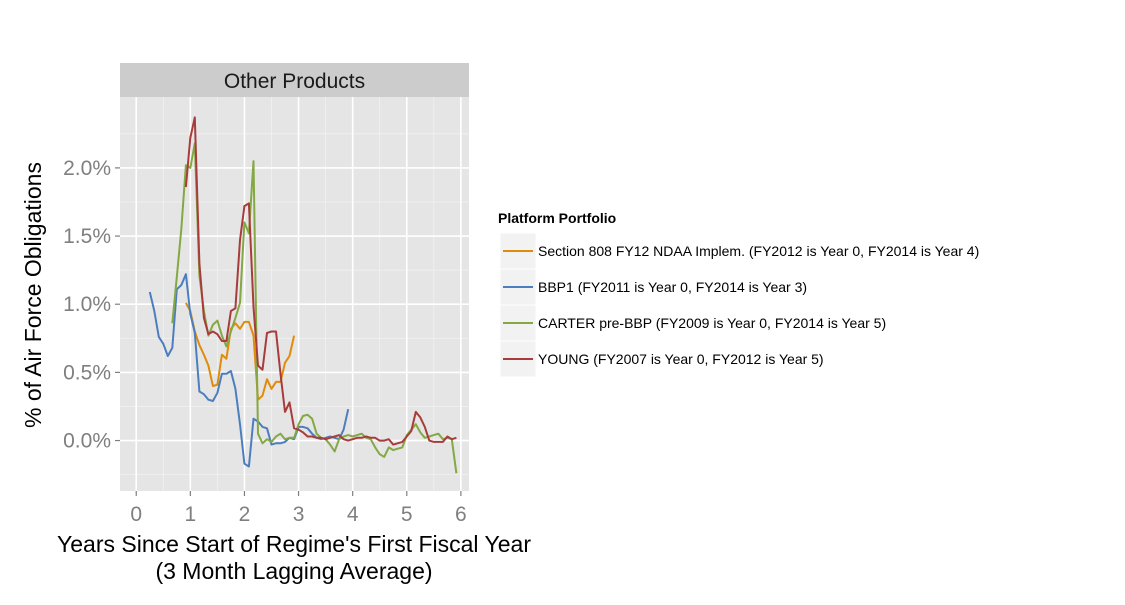 This screenshot has height=605, width=1125. Describe the element at coordinates (245, 514) in the screenshot. I see `x-tick-label: 2` at that location.